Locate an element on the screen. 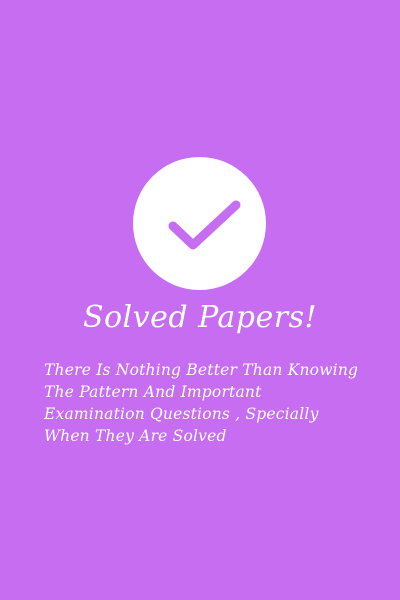 The width and height of the screenshot is (400, 600). description-line: The Pattern And Important is located at coordinates (153, 392).